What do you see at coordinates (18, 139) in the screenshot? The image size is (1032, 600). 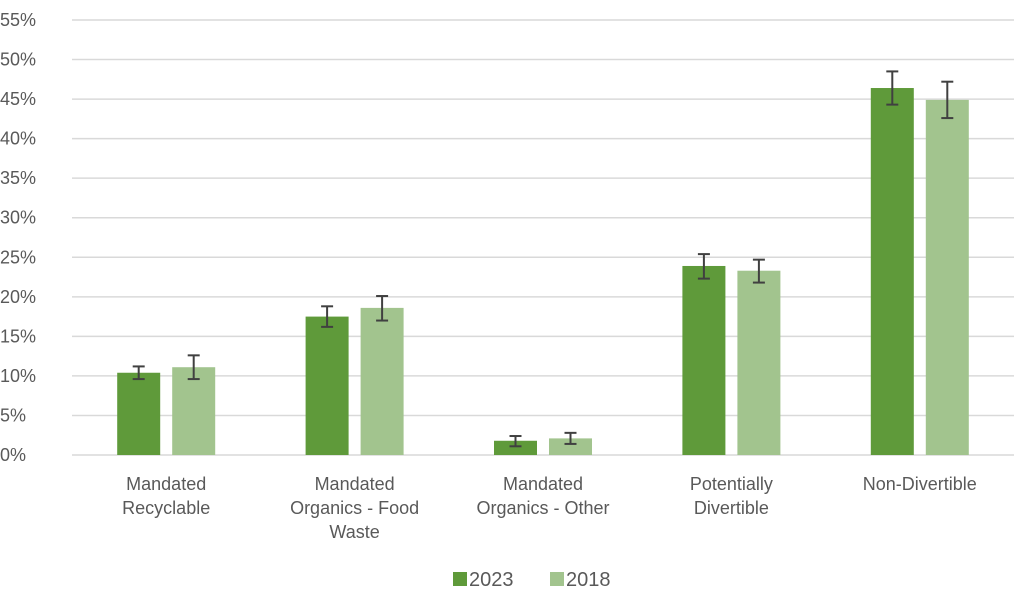 I see `y-tick-label: 40%` at bounding box center [18, 139].